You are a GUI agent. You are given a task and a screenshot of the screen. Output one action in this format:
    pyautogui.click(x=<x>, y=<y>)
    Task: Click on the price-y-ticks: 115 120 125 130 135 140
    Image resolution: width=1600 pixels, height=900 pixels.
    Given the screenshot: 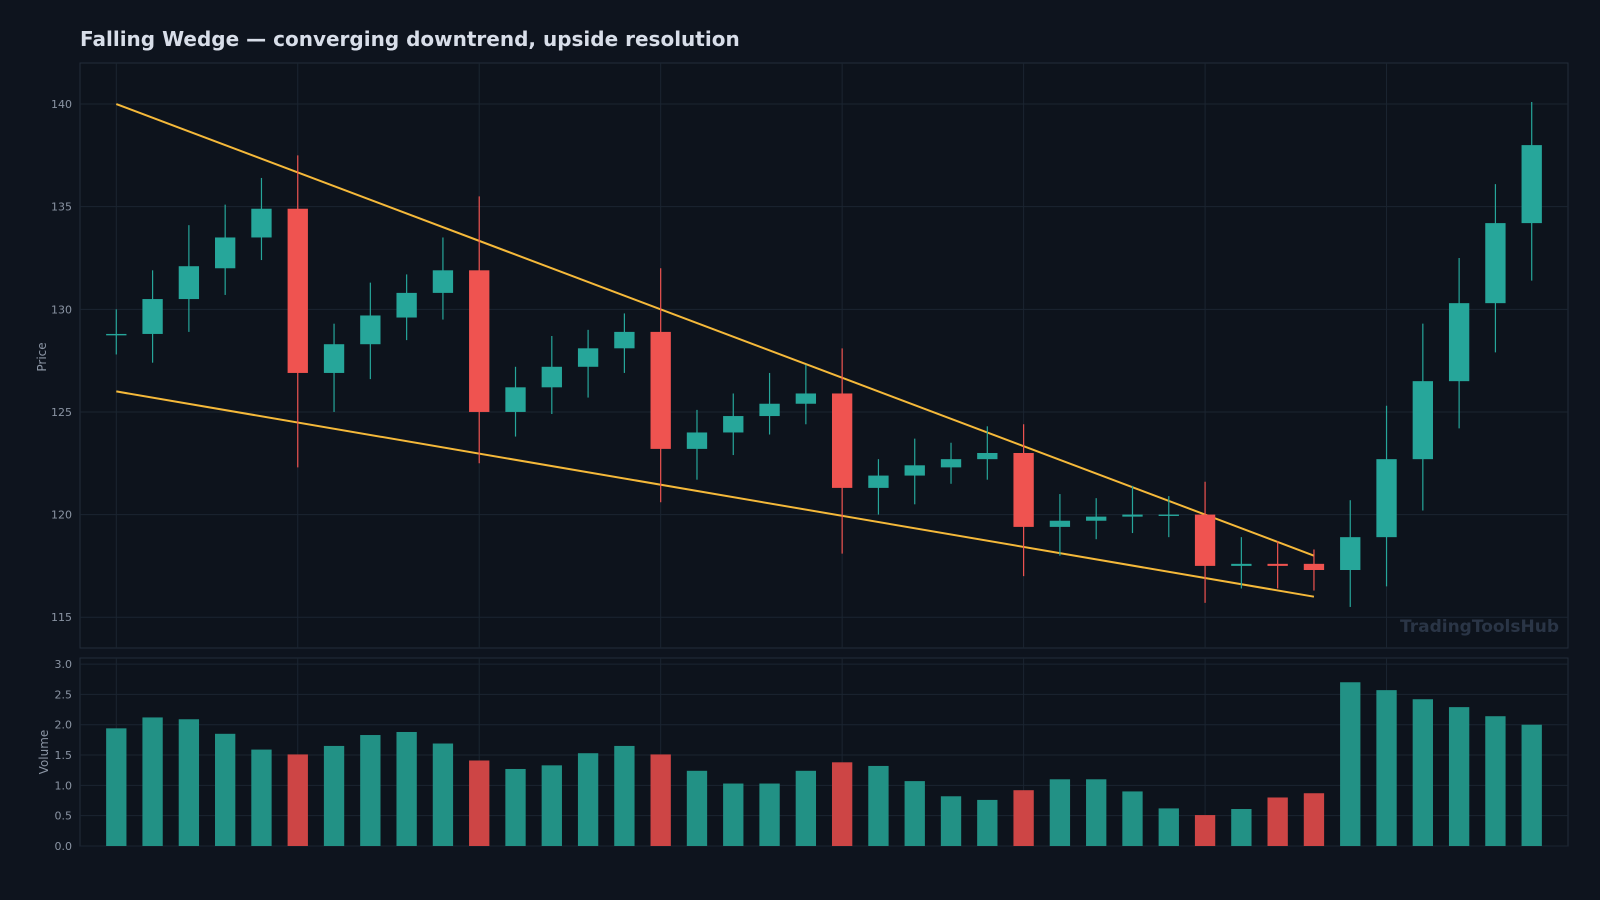 What is the action you would take?
    pyautogui.click(x=61, y=361)
    